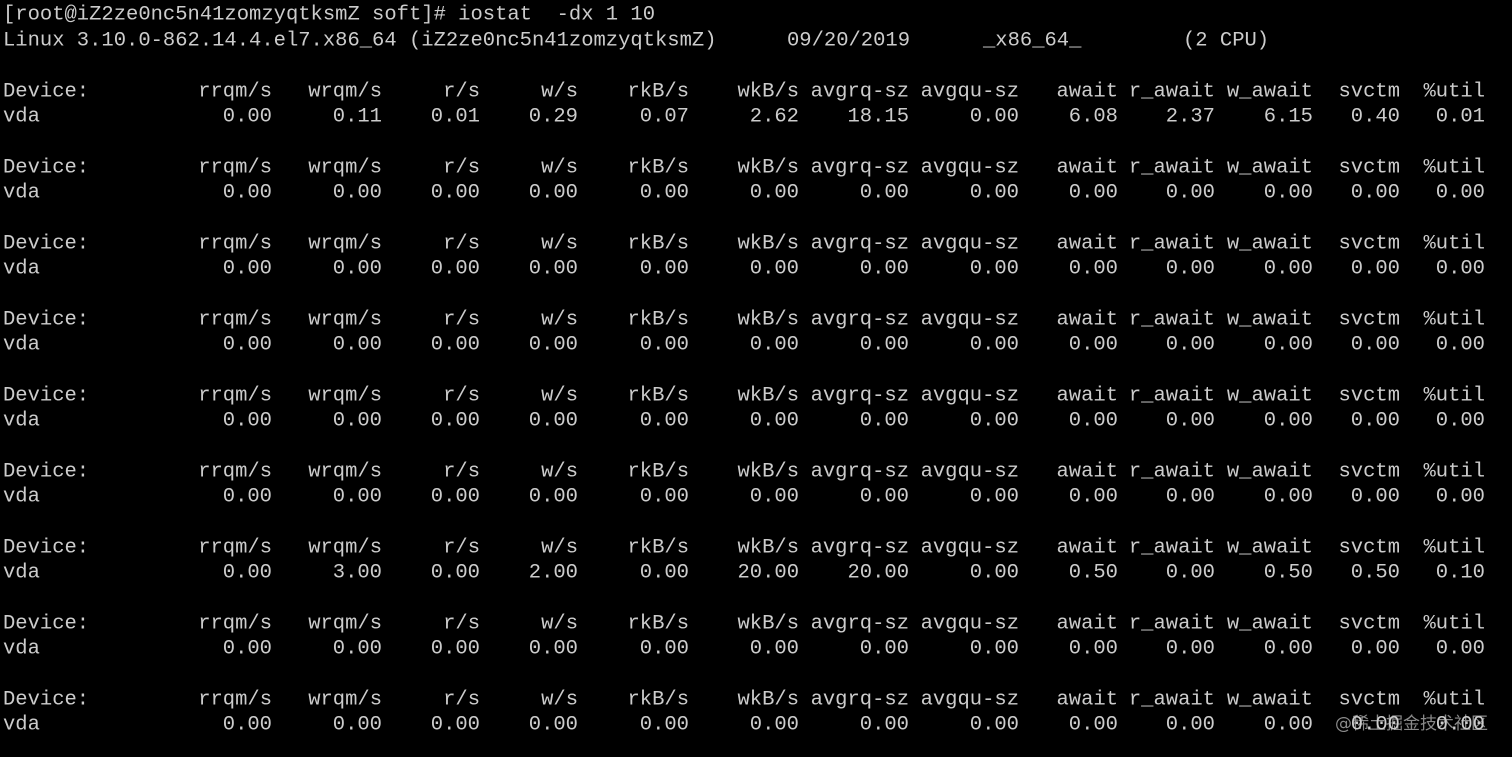 The image size is (1512, 757). Describe the element at coordinates (1288, 116) in the screenshot. I see `cell-value: 6.15` at that location.